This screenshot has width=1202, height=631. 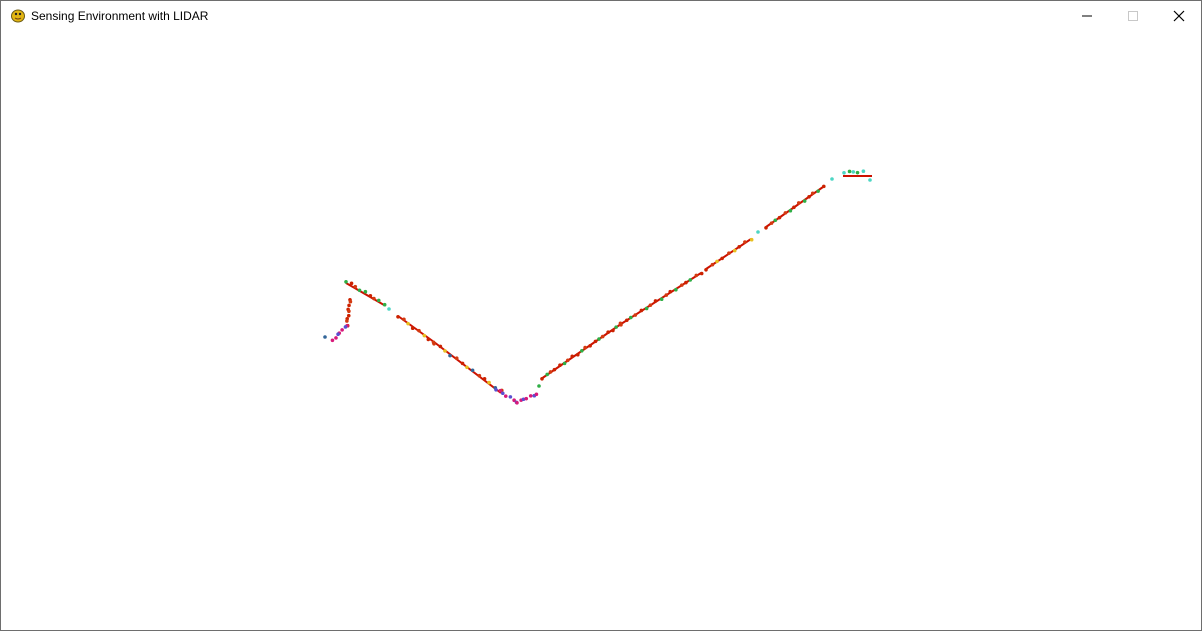 What do you see at coordinates (1133, 16) in the screenshot?
I see `maximize-button` at bounding box center [1133, 16].